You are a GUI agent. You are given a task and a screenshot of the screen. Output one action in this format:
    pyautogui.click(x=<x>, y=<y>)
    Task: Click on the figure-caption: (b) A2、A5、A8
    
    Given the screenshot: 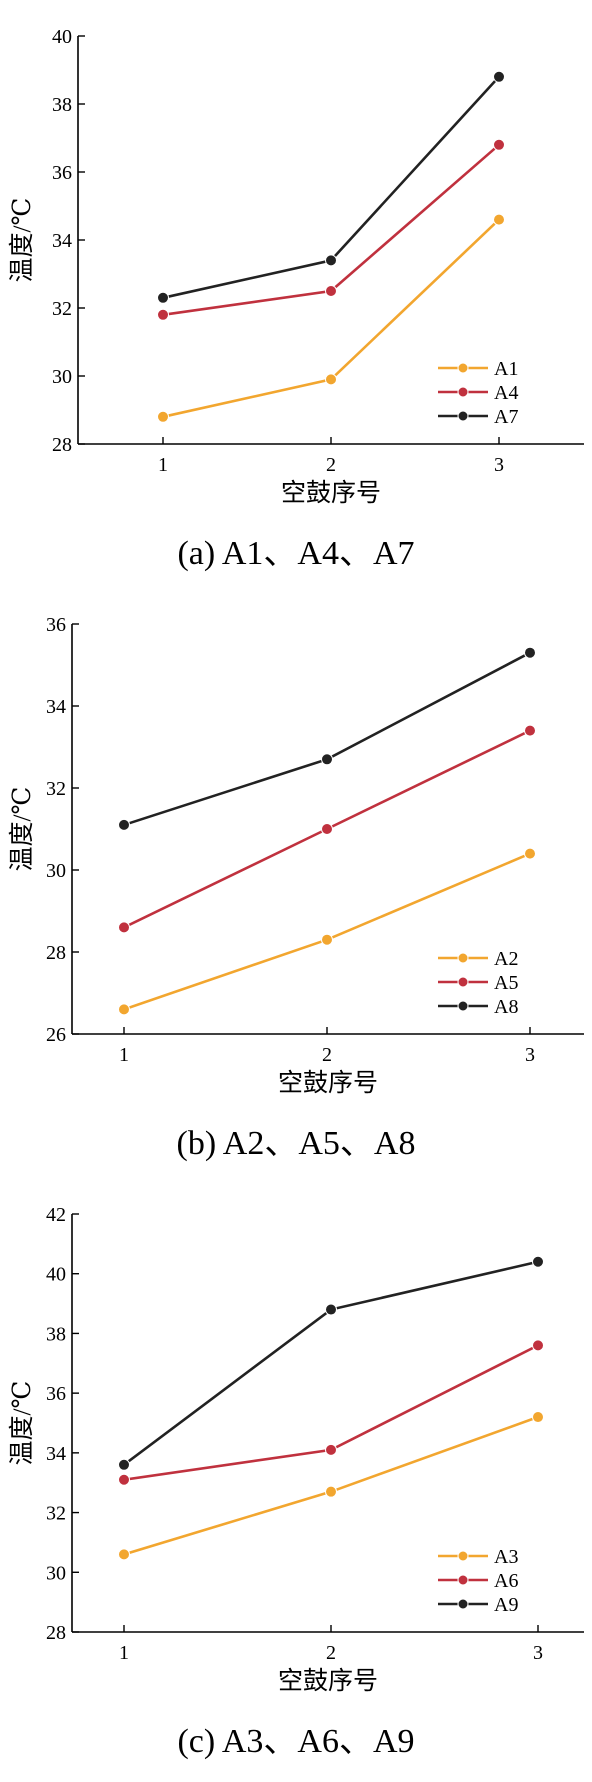 What is the action you would take?
    pyautogui.click(x=296, y=1143)
    